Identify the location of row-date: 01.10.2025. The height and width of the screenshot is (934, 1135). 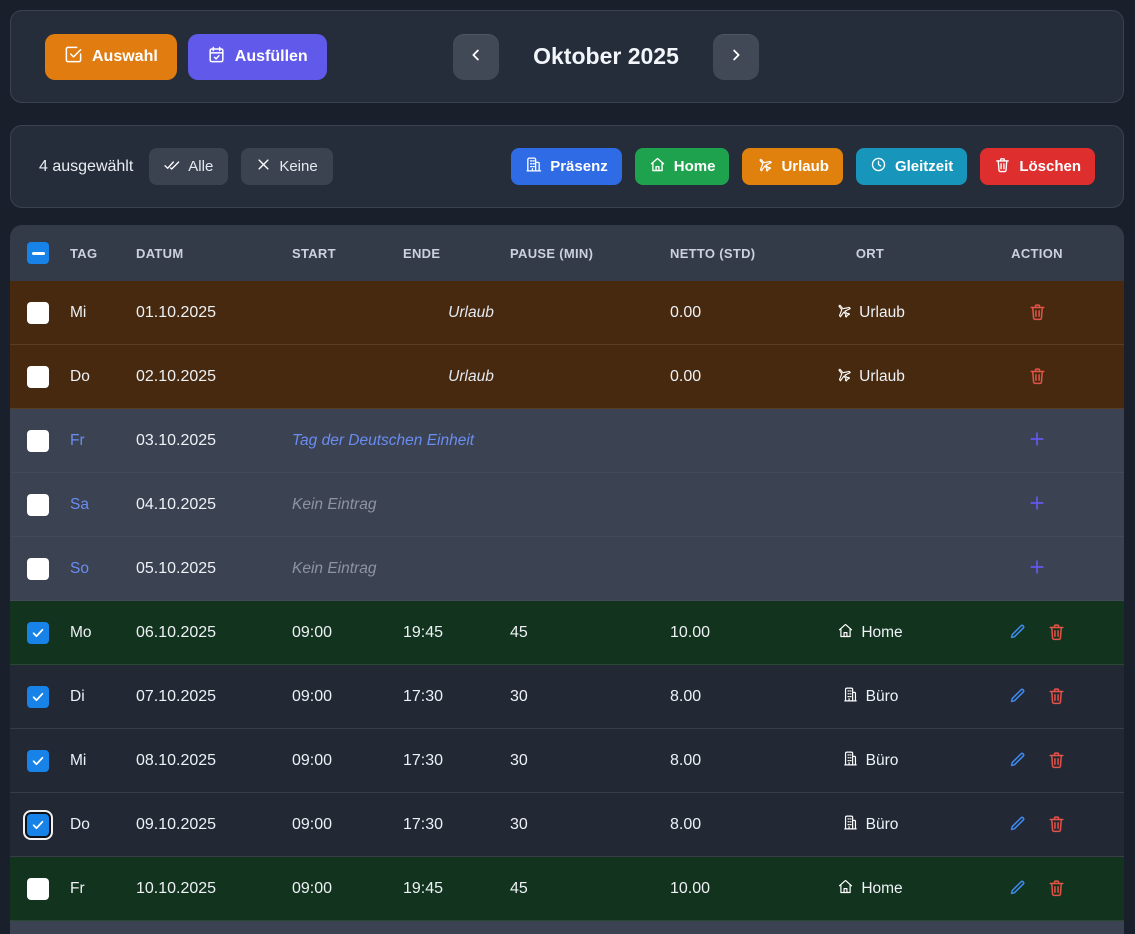
(176, 312).